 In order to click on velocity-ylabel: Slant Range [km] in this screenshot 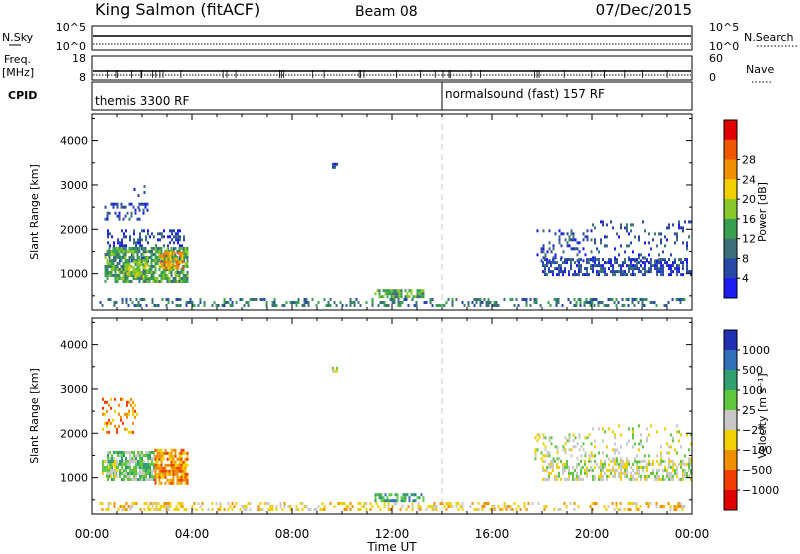, I will do `click(34, 416)`.